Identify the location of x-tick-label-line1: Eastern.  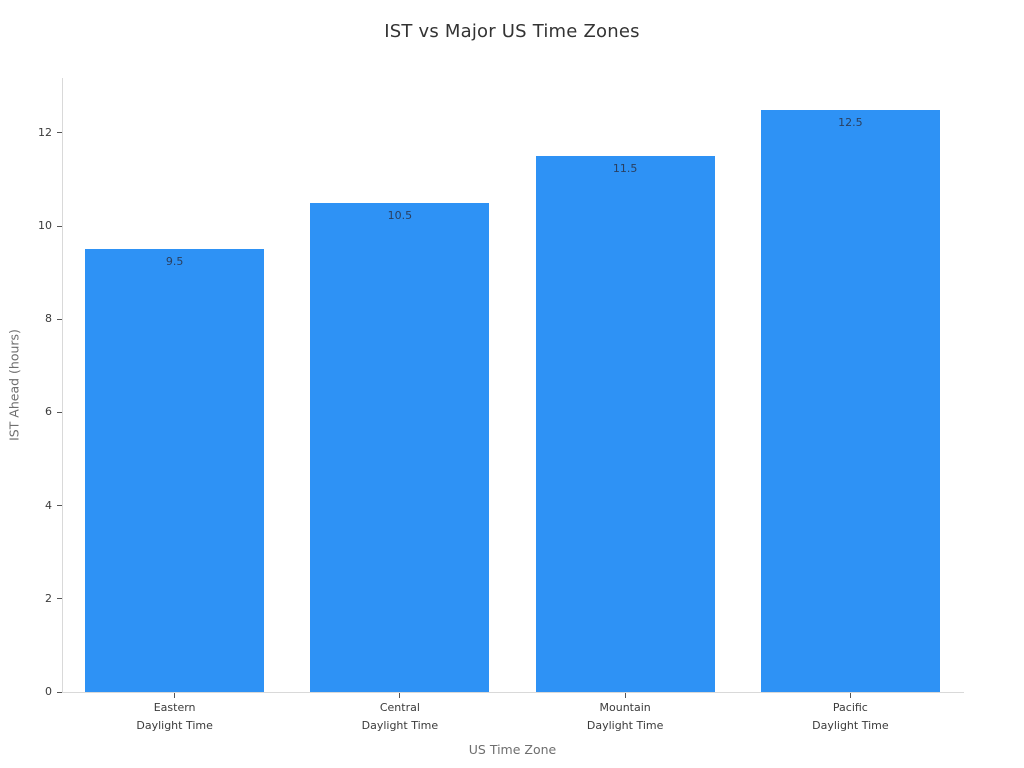
(174, 707).